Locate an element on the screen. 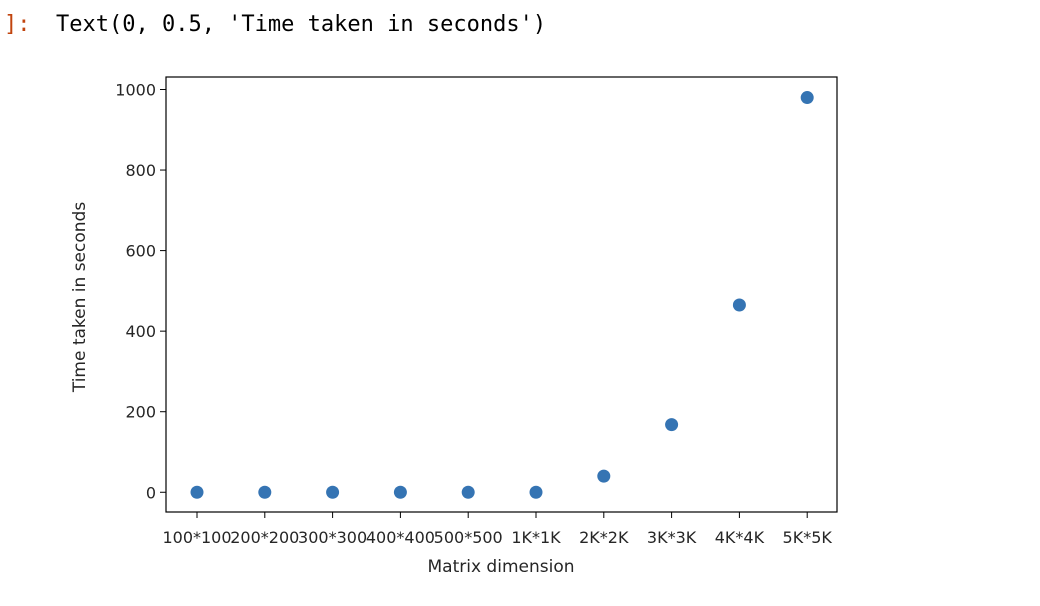  y-tick-label: 200 is located at coordinates (140, 412).